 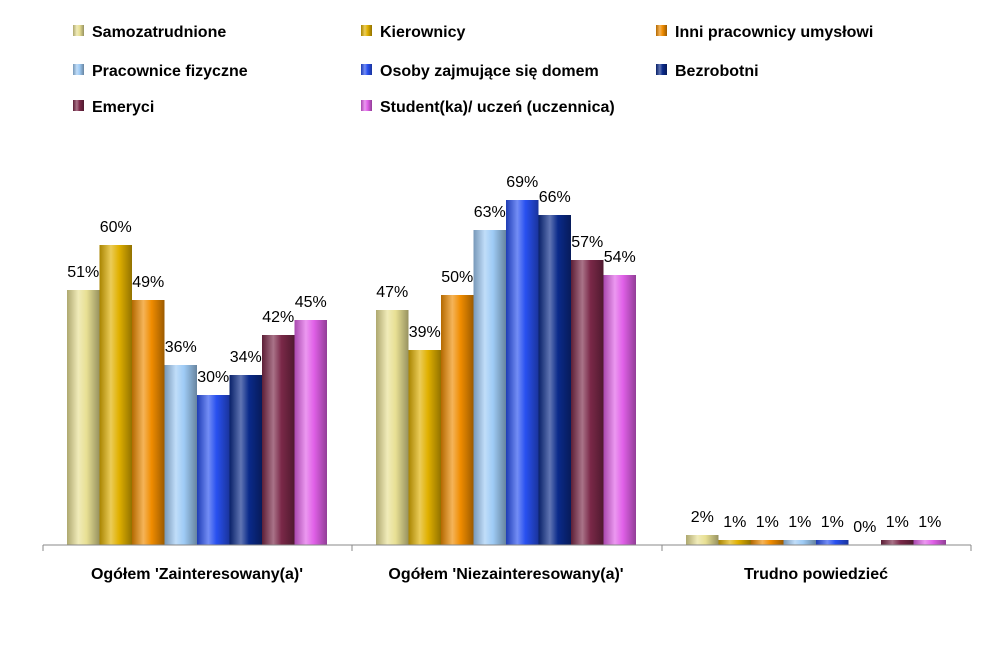 I want to click on data-label: 30%, so click(x=213, y=377).